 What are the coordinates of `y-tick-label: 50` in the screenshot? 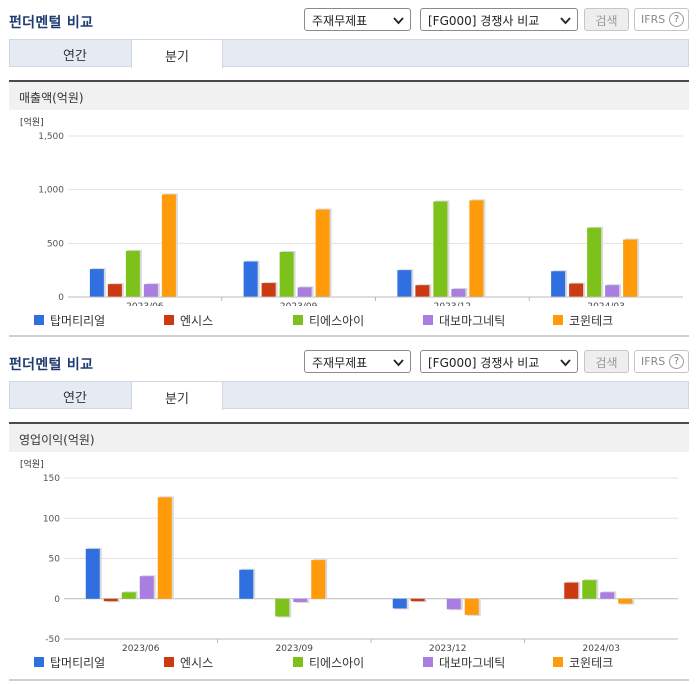 It's located at (55, 560).